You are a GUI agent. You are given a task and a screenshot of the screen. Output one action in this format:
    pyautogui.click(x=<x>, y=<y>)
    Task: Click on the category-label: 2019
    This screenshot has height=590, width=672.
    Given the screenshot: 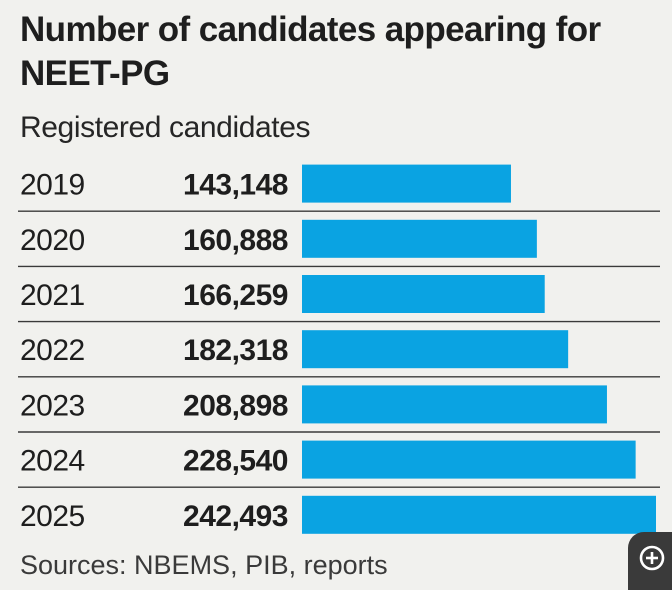 What is the action you would take?
    pyautogui.click(x=52, y=185)
    